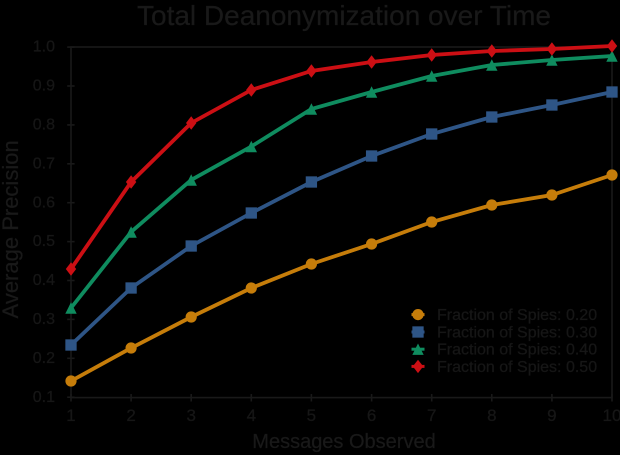 The height and width of the screenshot is (455, 620). Describe the element at coordinates (251, 415) in the screenshot. I see `svg-text: 4` at that location.